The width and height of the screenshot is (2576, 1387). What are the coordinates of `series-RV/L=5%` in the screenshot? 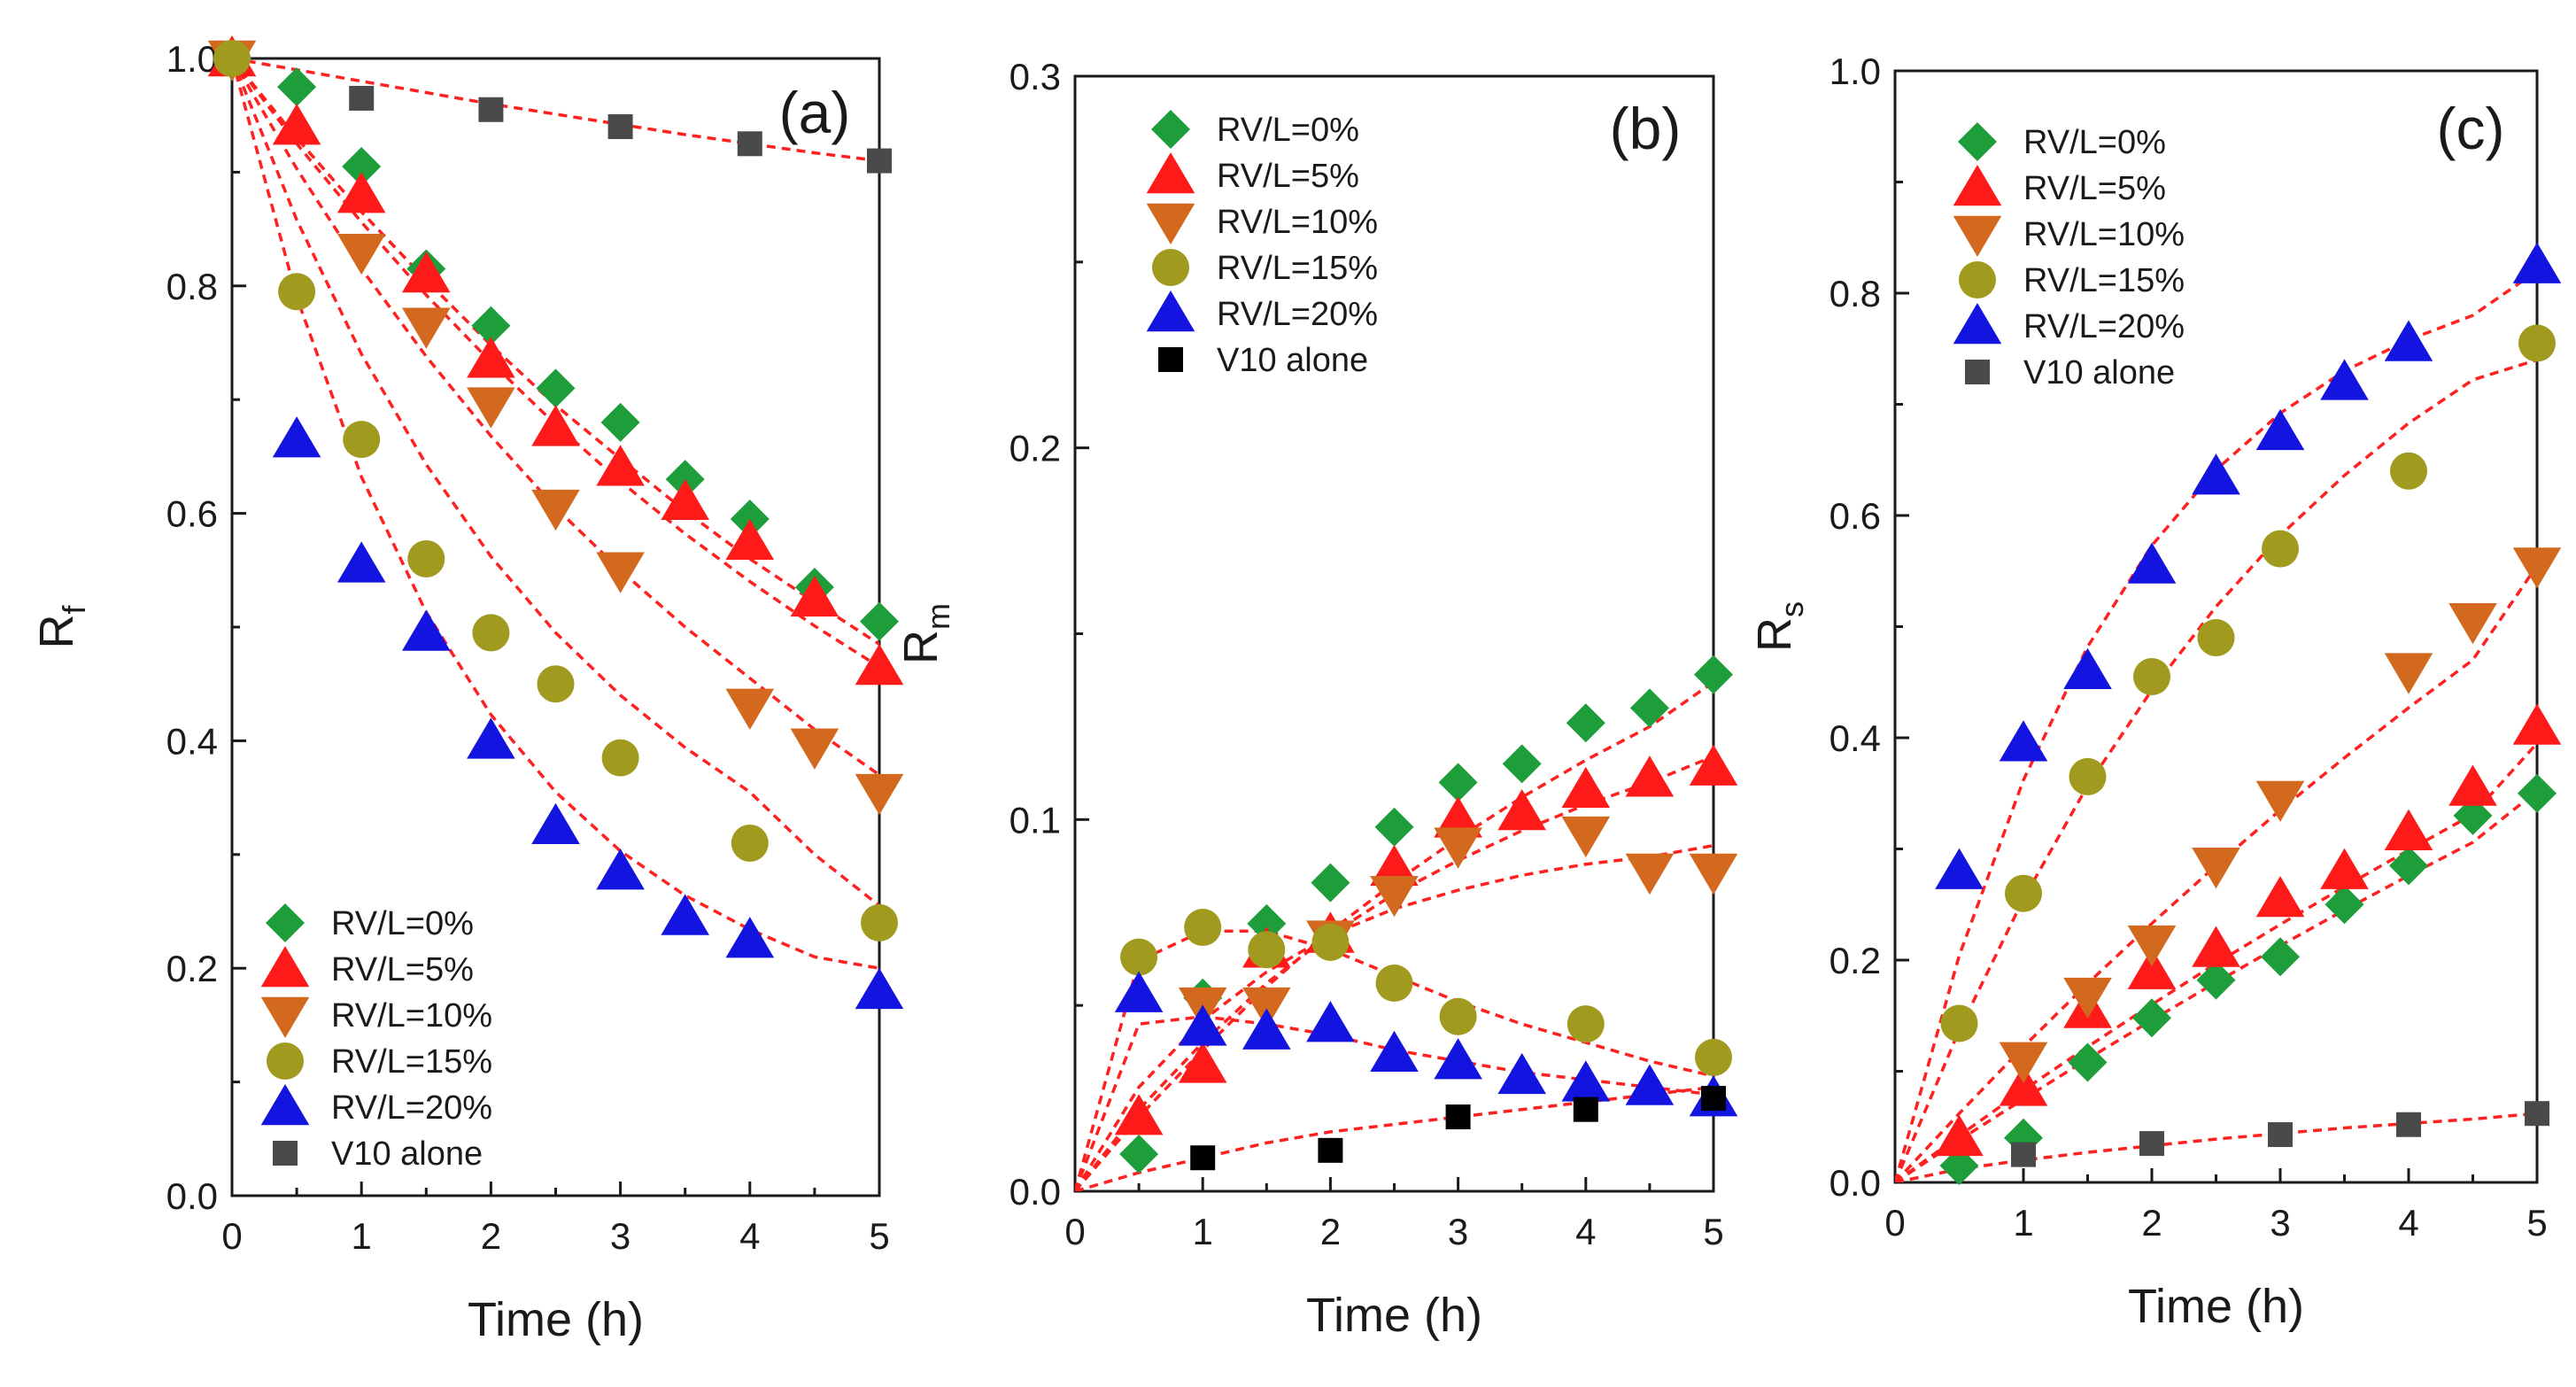 It's located at (2248, 930).